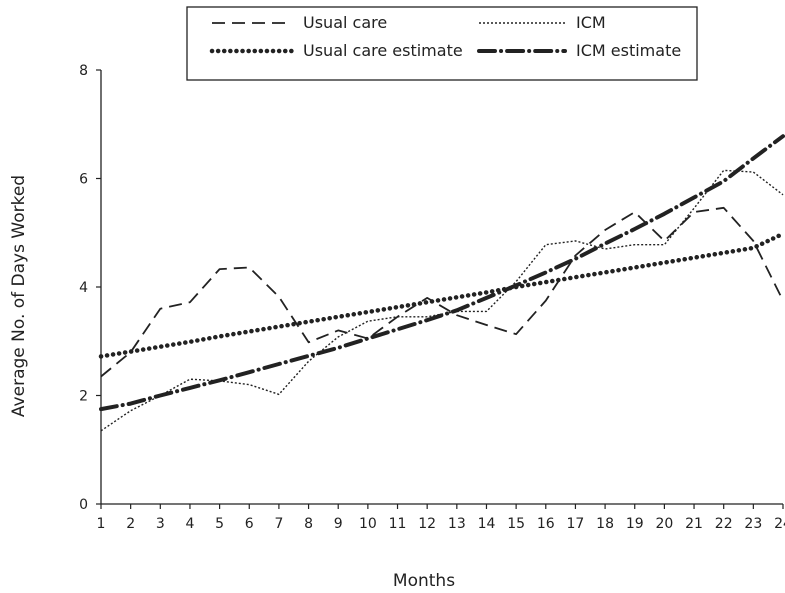 This screenshot has width=785, height=593. I want to click on x-tick-label: 1, so click(101, 524).